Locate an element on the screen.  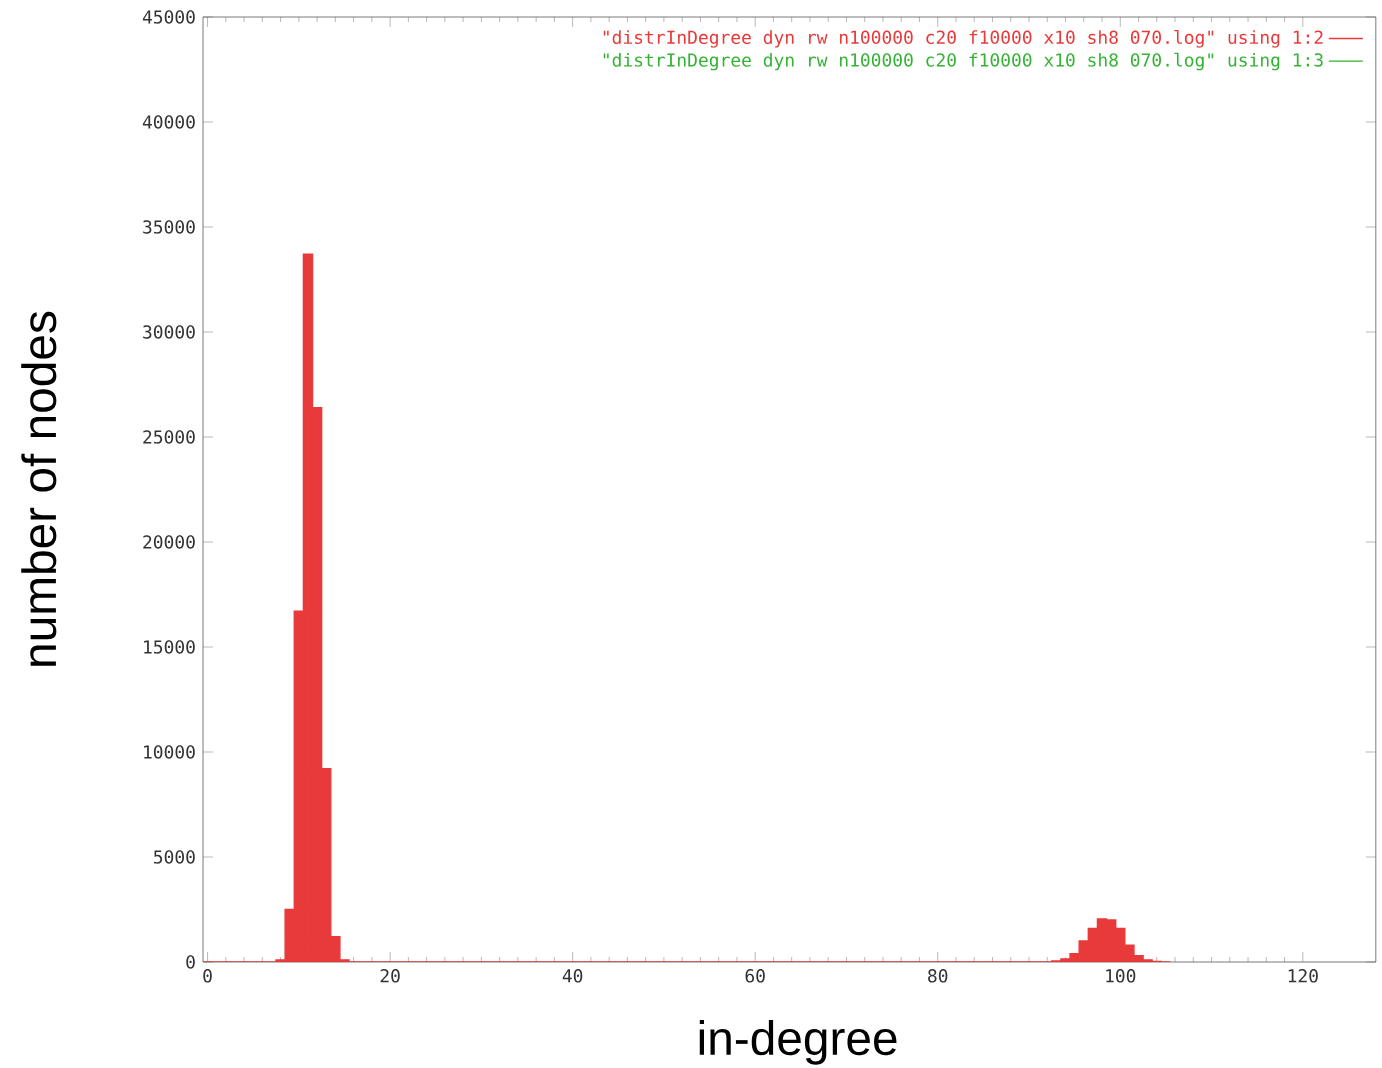
legend-label: "distrInDegree dyn rw n100000 c20 f10000 x10 sh8 070.log" using 1:2 is located at coordinates (963, 39).